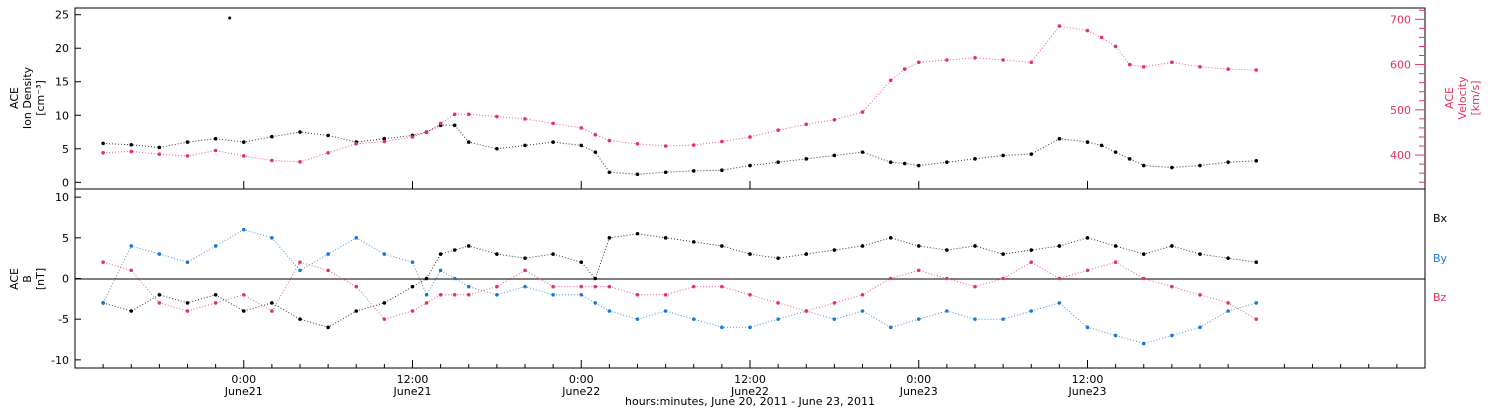 This screenshot has height=410, width=1500. What do you see at coordinates (918, 391) in the screenshot?
I see `x-tick-label-date: June23` at bounding box center [918, 391].